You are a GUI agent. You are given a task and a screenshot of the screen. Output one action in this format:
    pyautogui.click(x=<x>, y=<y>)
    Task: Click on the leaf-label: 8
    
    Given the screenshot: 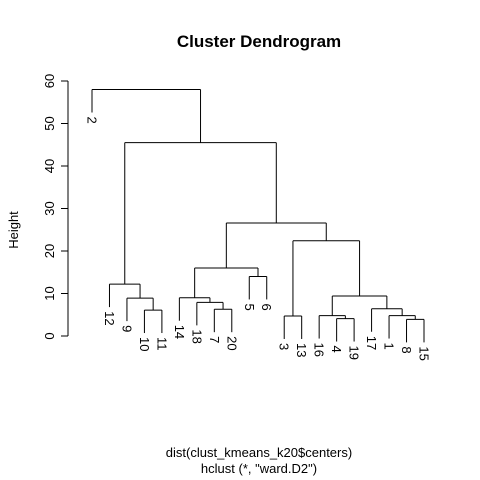 What is the action you would take?
    pyautogui.click(x=406, y=349)
    